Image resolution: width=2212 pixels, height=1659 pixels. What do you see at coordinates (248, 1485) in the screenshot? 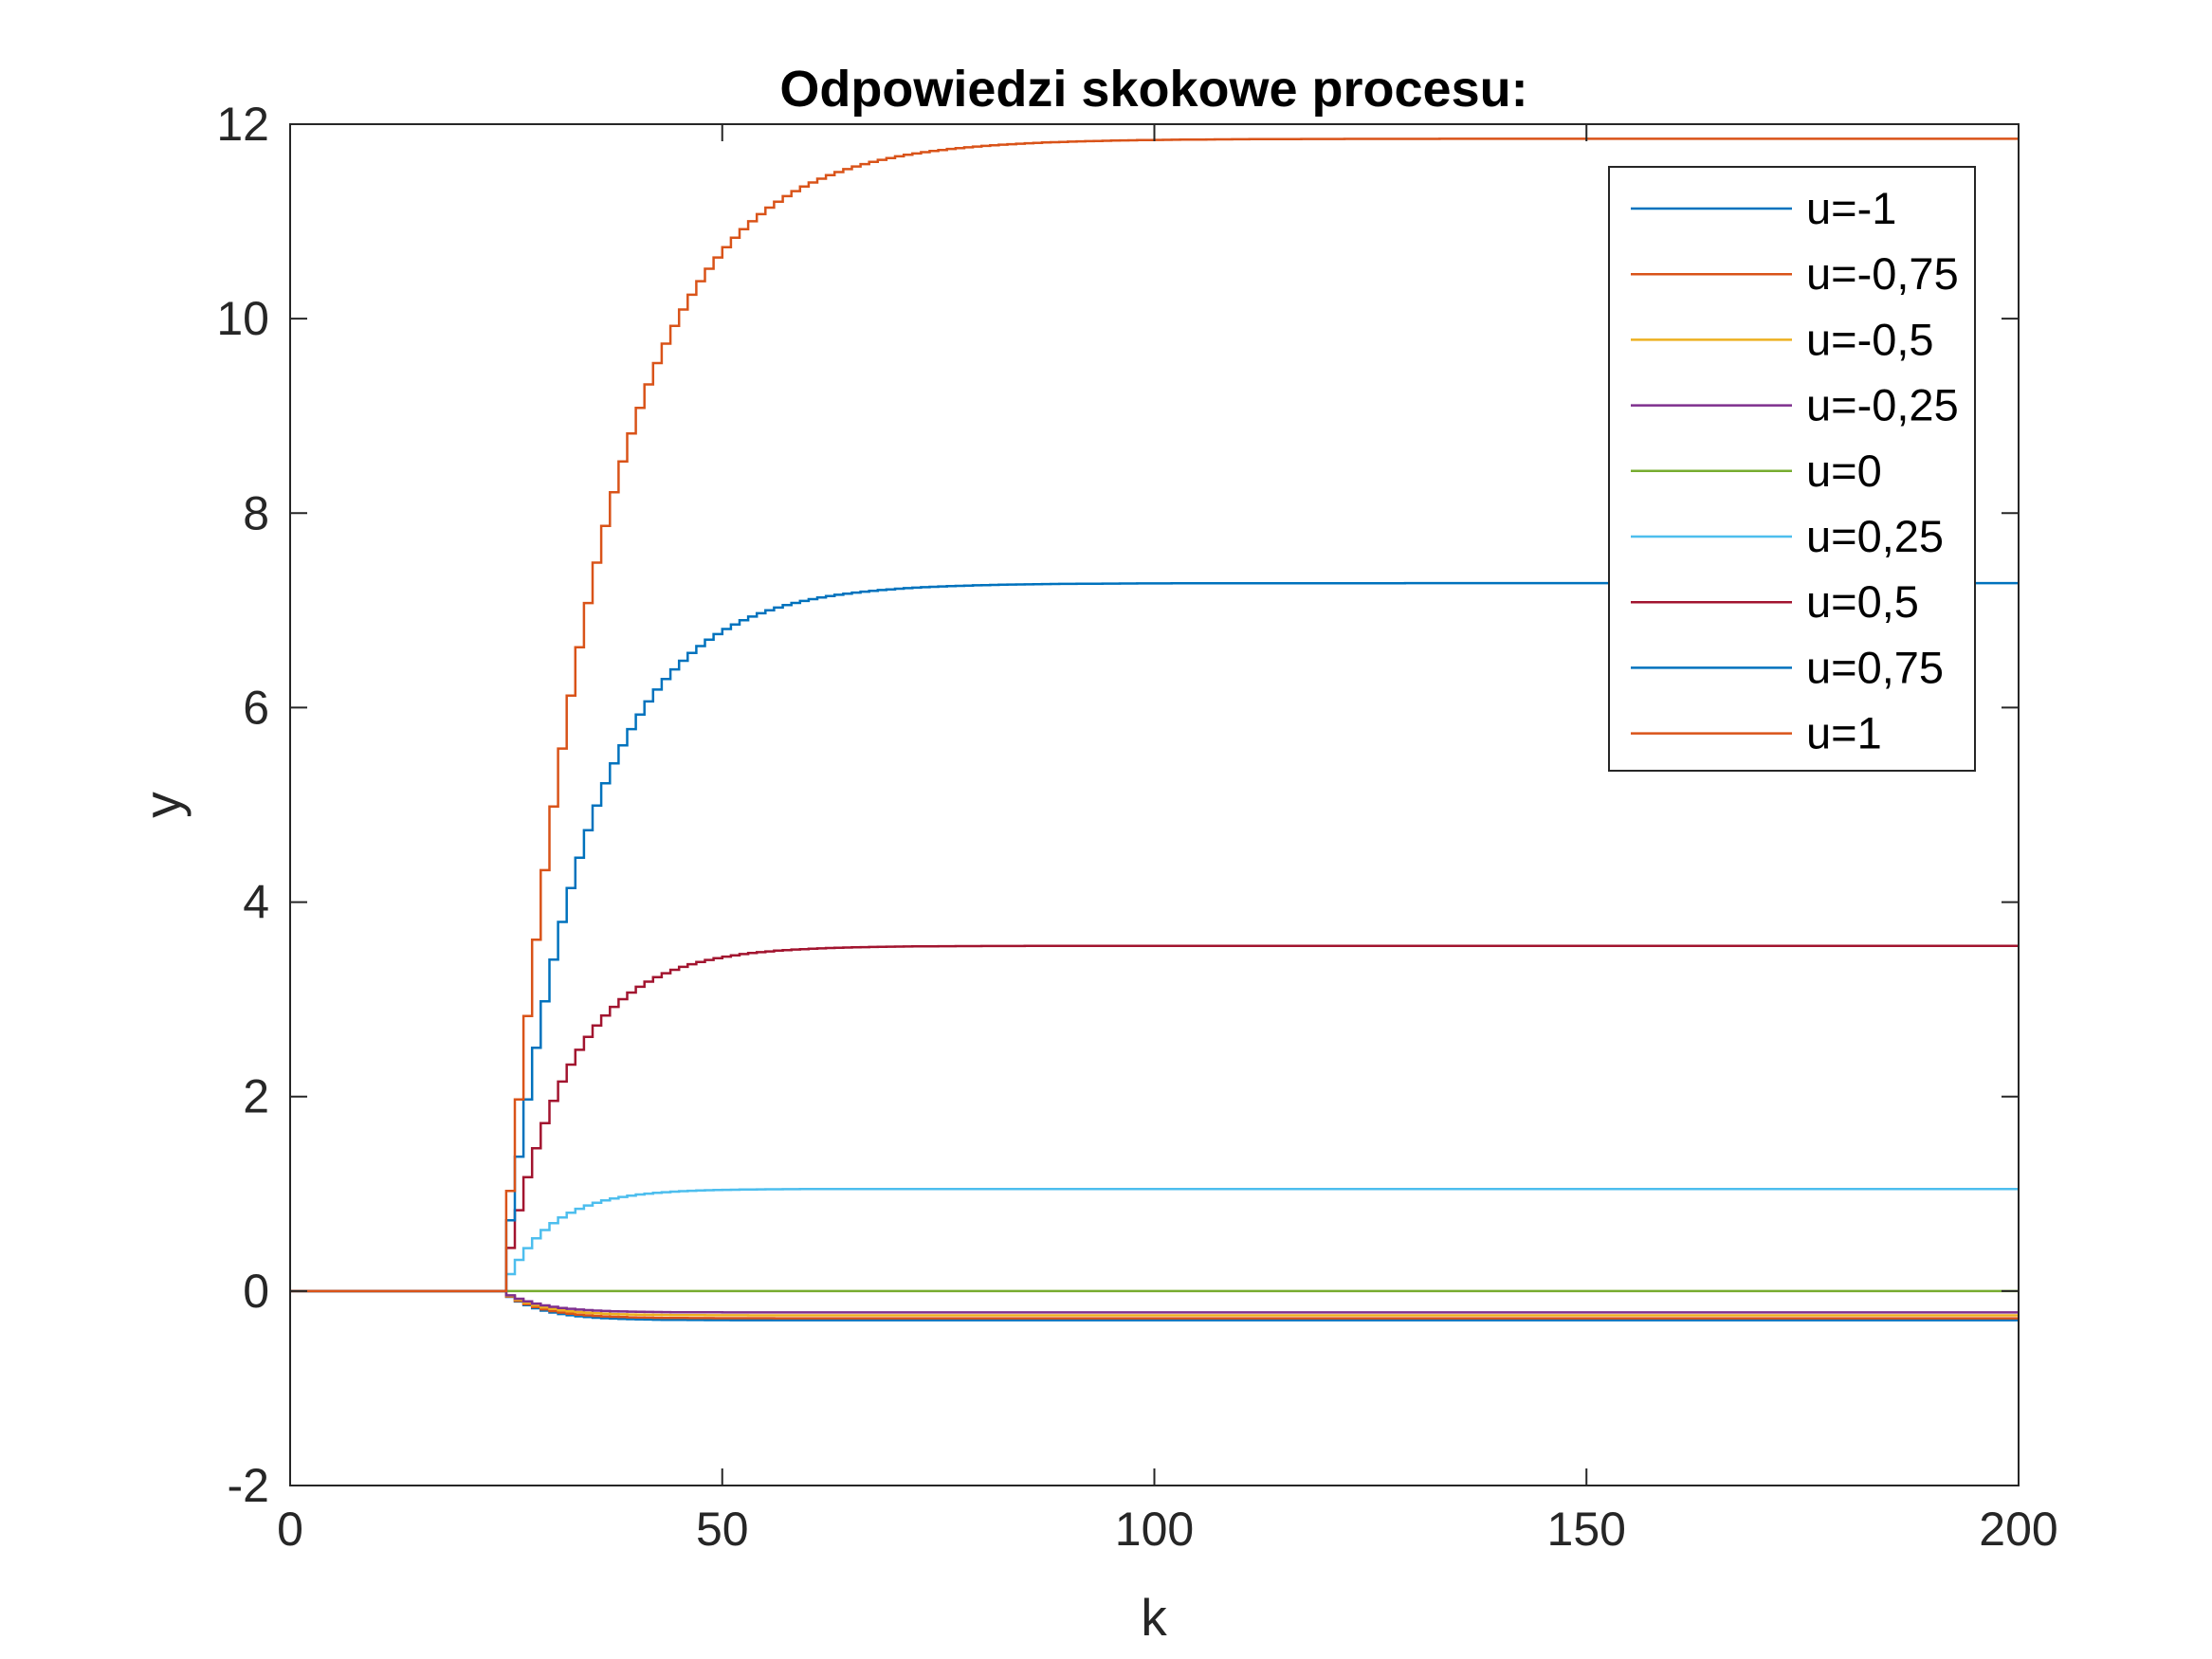
I see `y-tick-label: -2` at bounding box center [248, 1485].